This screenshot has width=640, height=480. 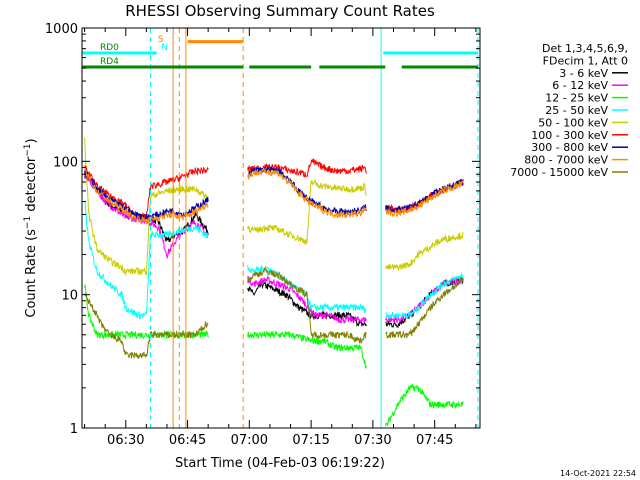 What do you see at coordinates (559, 172) in the screenshot?
I see `legend-label-8: 7000 - 15000 keV` at bounding box center [559, 172].